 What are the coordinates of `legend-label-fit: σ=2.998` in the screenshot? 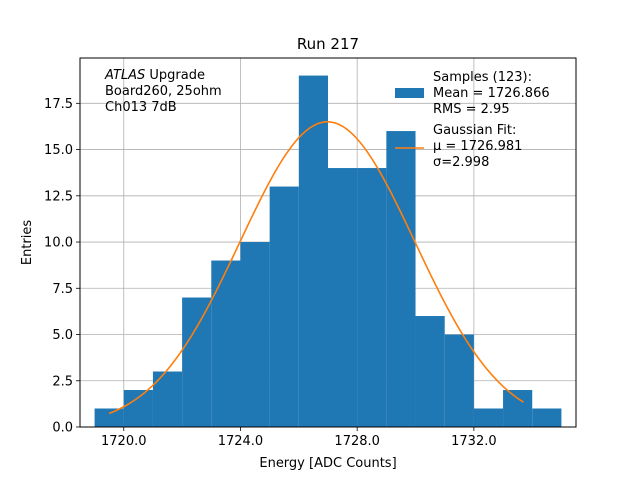 It's located at (461, 162).